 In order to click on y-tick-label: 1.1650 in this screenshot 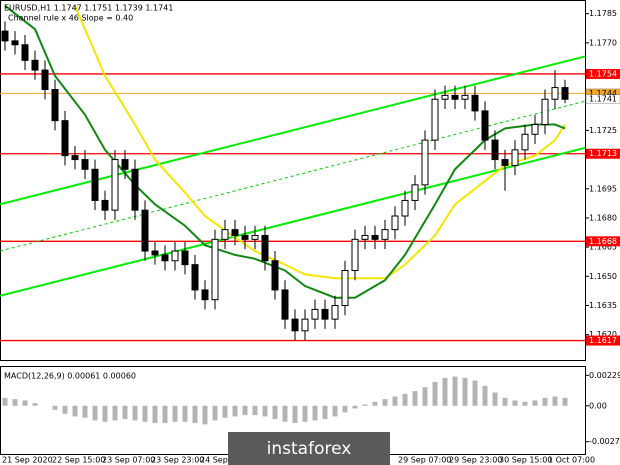, I will do `click(603, 276)`.